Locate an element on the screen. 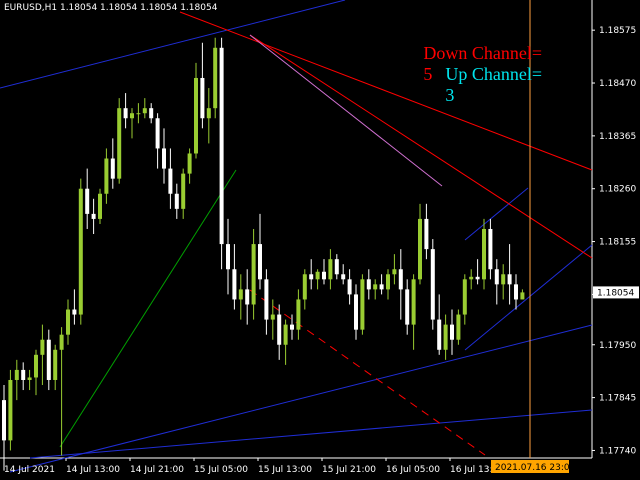 Image resolution: width=640 pixels, height=480 pixels. price-tick-label: 1.17845 is located at coordinates (617, 399).